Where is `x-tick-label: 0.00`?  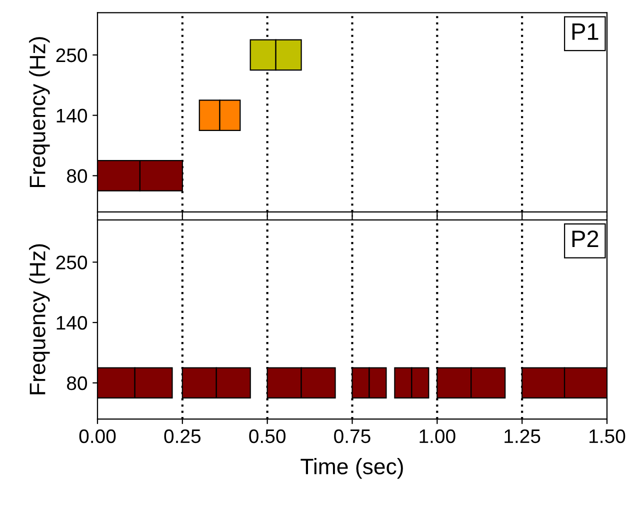 x-tick-label: 0.00 is located at coordinates (97, 436).